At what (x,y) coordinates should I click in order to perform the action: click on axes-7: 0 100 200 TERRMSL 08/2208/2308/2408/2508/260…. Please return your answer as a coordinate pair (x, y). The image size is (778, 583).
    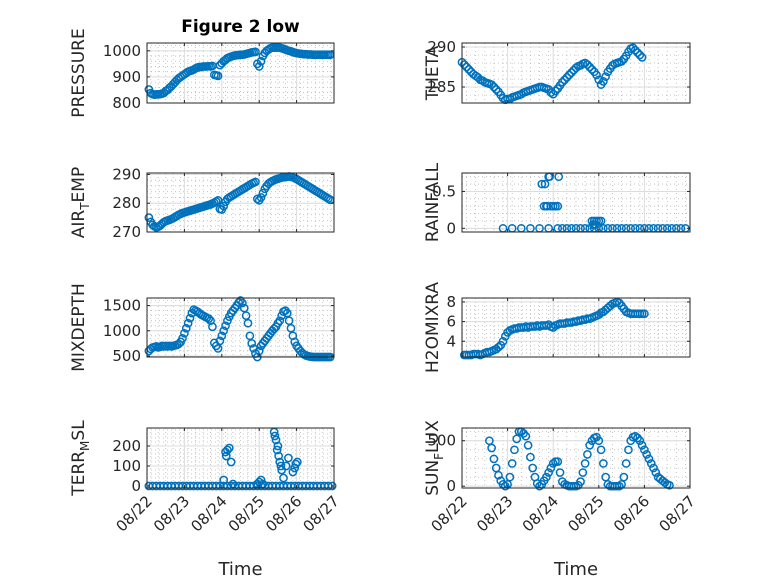
    Looking at the image, I should click on (206, 500).